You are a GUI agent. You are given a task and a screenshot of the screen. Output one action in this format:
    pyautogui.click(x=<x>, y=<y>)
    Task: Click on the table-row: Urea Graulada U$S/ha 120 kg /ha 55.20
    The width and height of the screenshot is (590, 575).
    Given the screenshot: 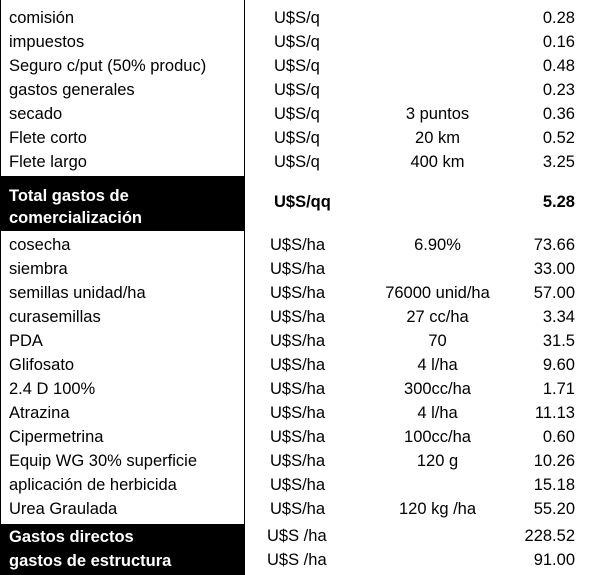 What is the action you would take?
    pyautogui.click(x=295, y=512)
    